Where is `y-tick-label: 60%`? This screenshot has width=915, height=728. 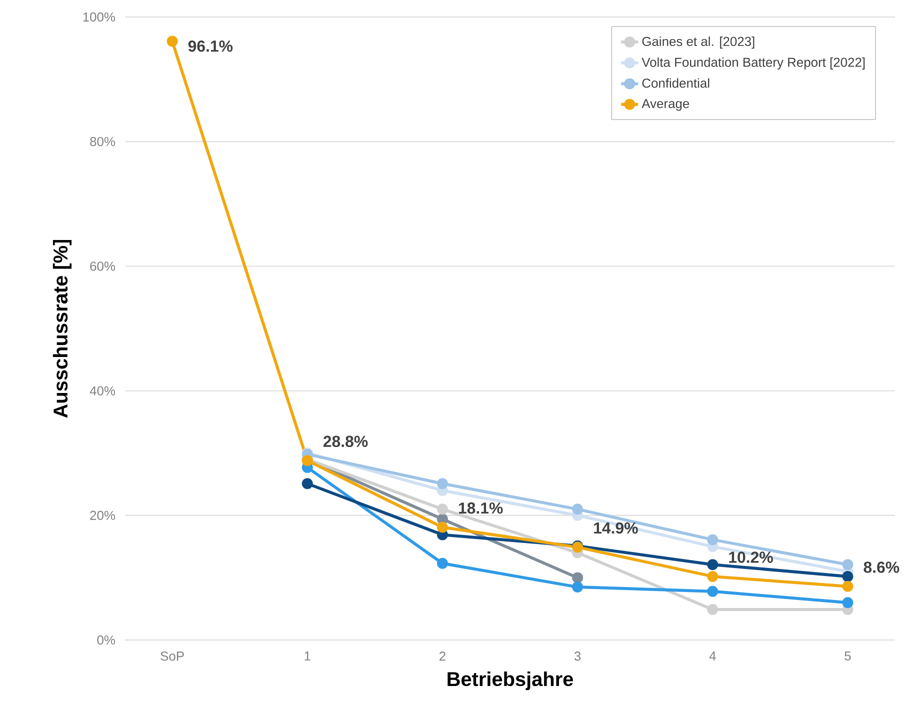
y-tick-label: 60% is located at coordinates (103, 266).